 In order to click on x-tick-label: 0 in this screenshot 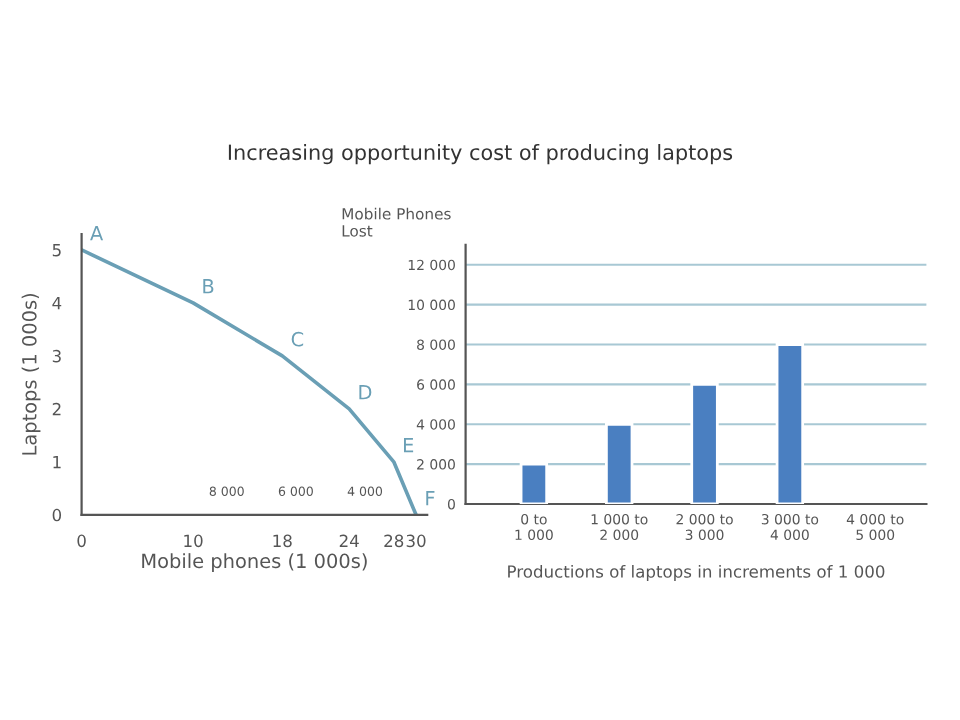, I will do `click(81, 541)`.